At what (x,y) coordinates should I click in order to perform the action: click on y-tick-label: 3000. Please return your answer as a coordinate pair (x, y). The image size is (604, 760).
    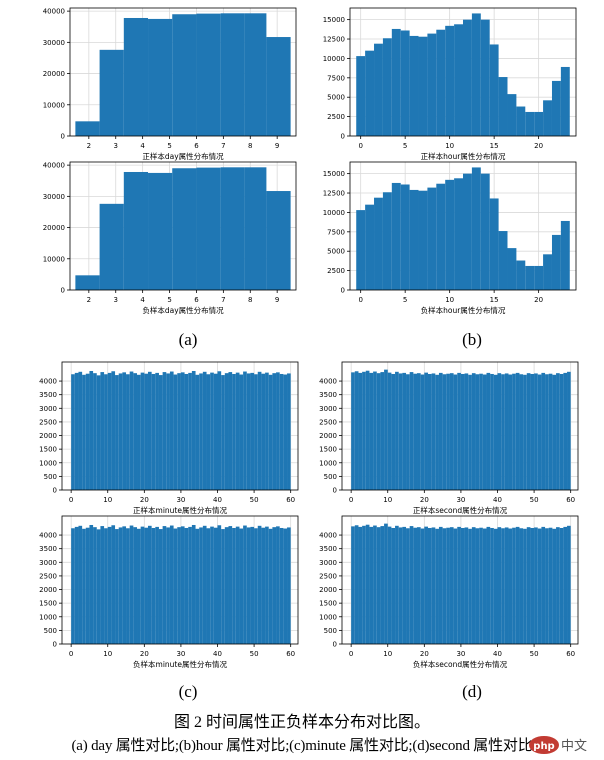
    Looking at the image, I should click on (48, 563).